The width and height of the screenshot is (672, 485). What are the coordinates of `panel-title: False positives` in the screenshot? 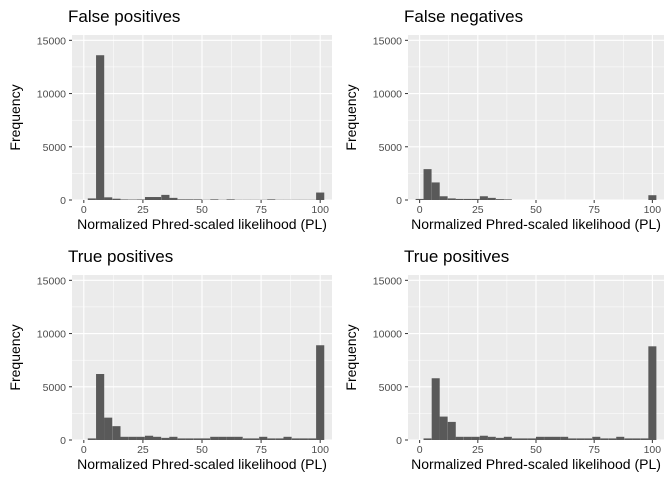 It's located at (124, 16).